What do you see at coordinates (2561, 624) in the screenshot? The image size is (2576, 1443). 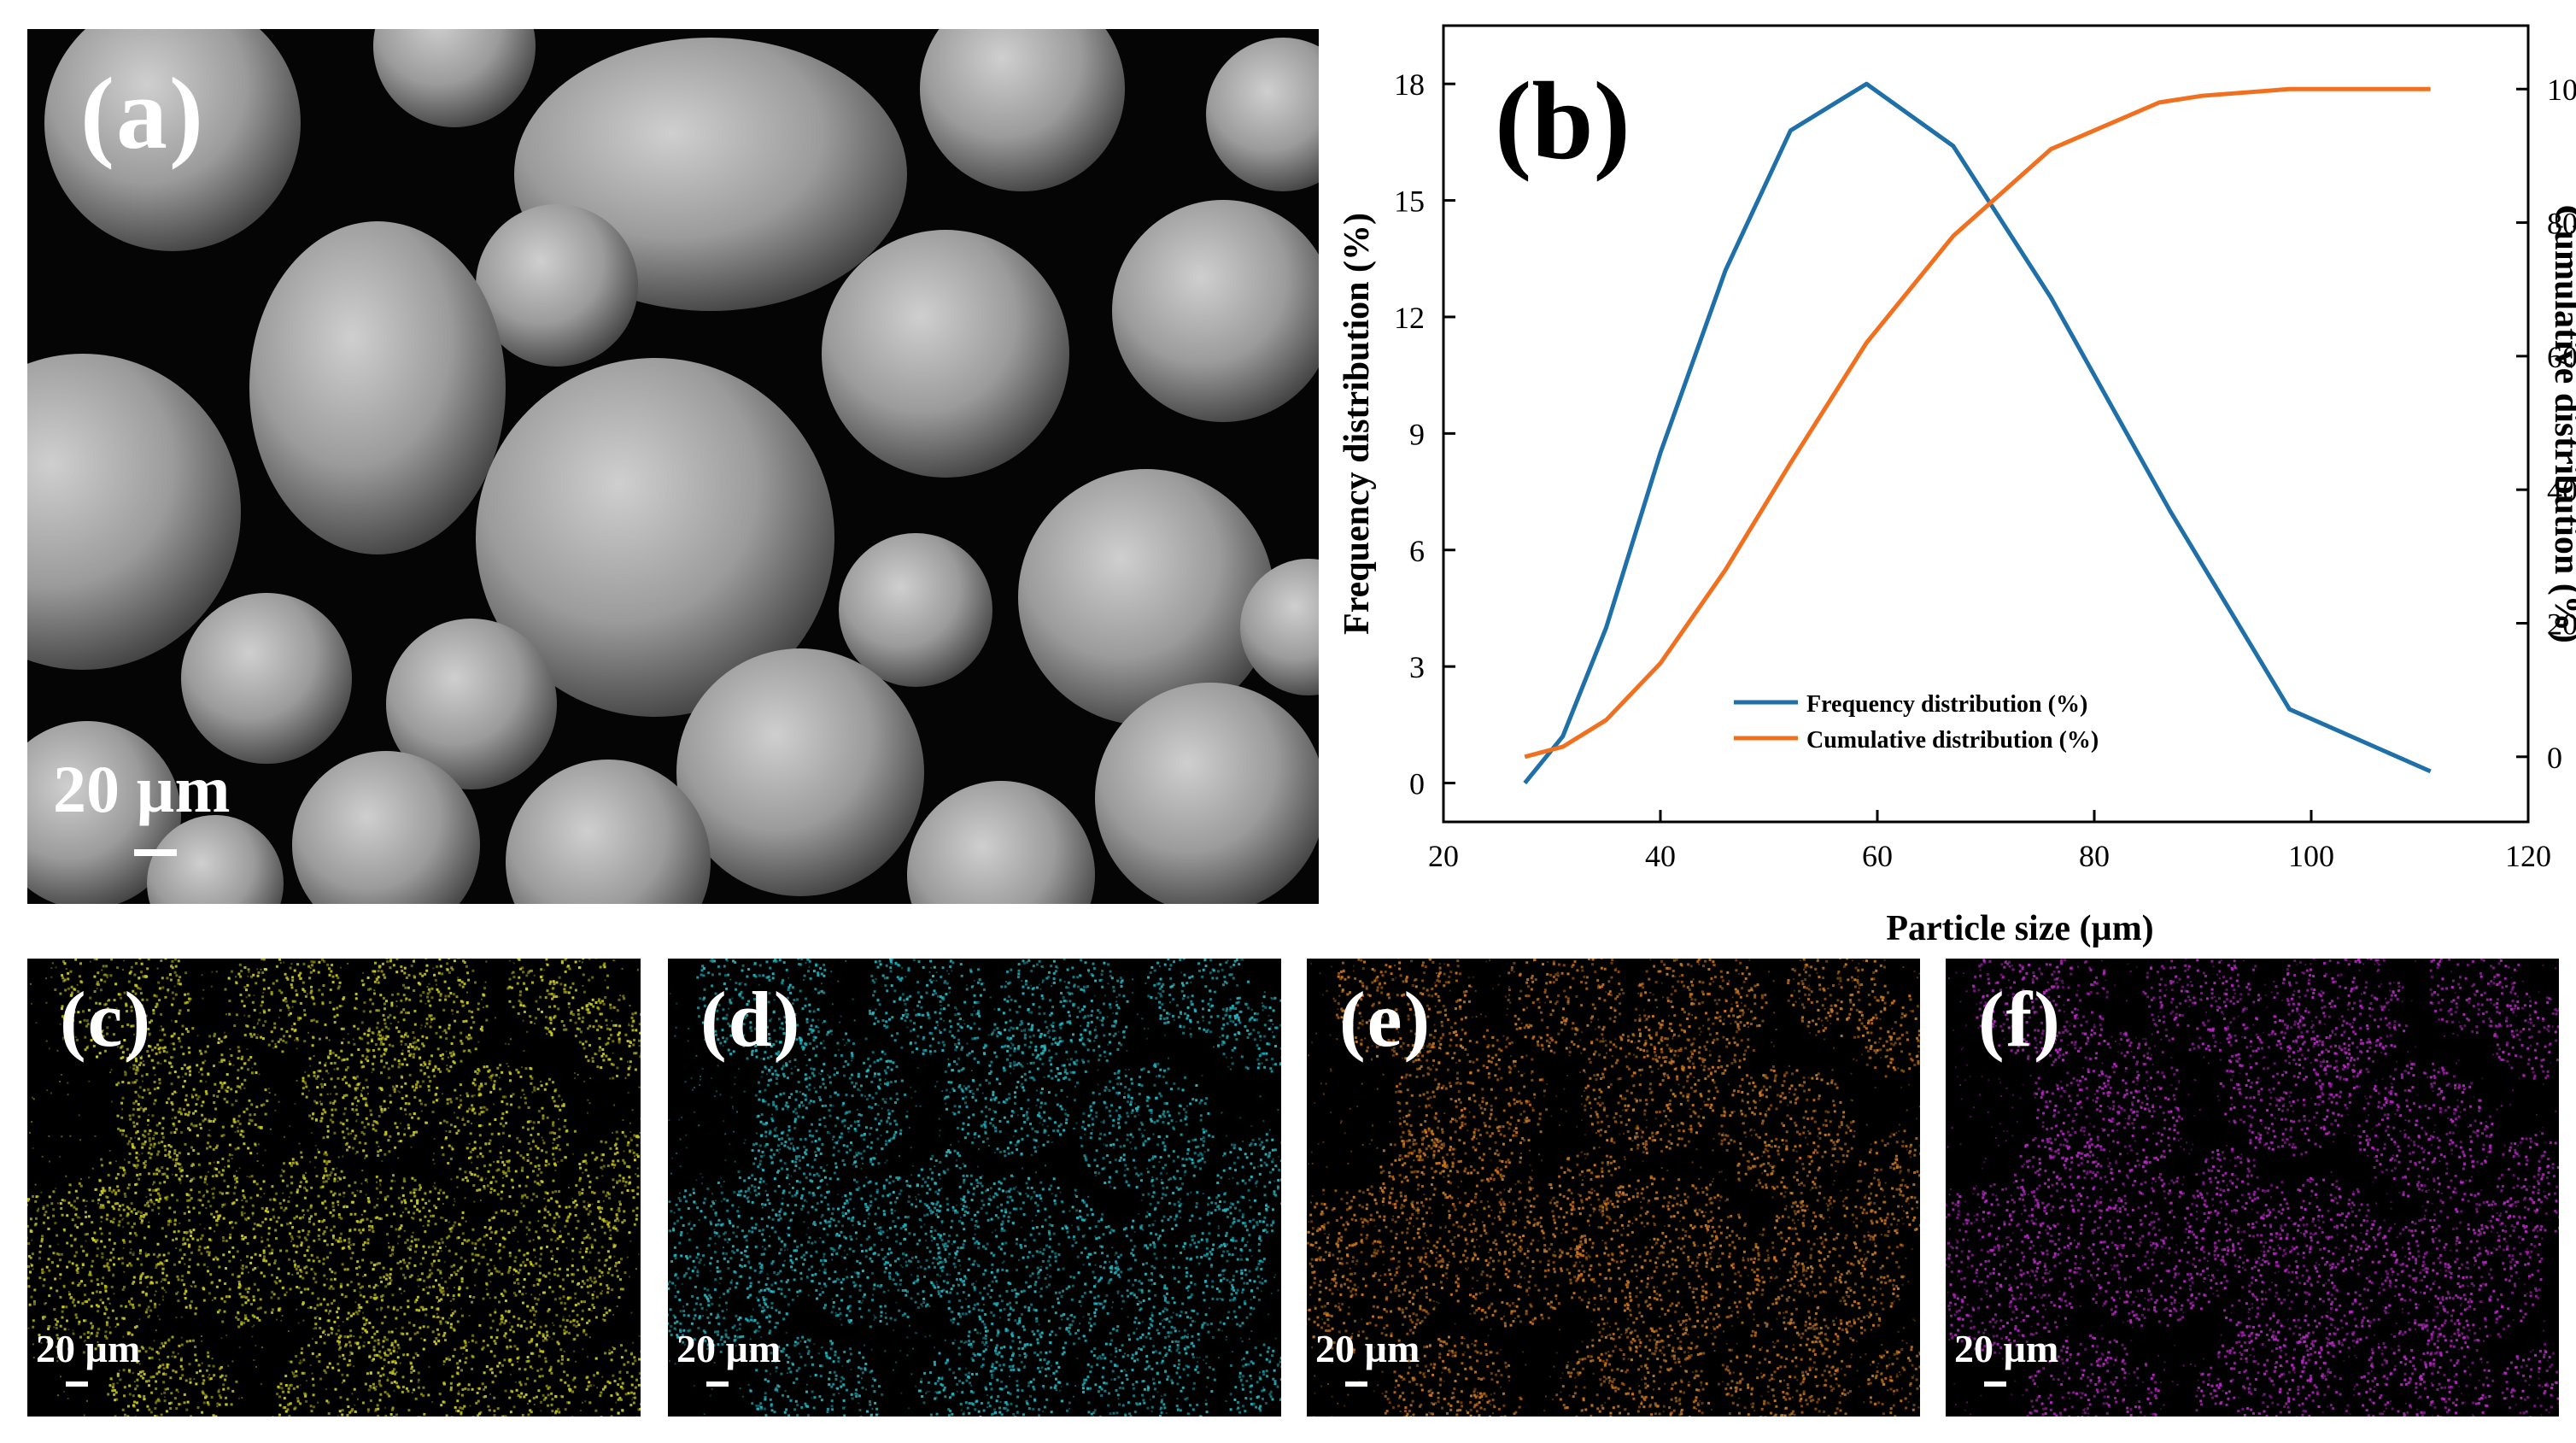 I see `y-right-tick-label: 20` at bounding box center [2561, 624].